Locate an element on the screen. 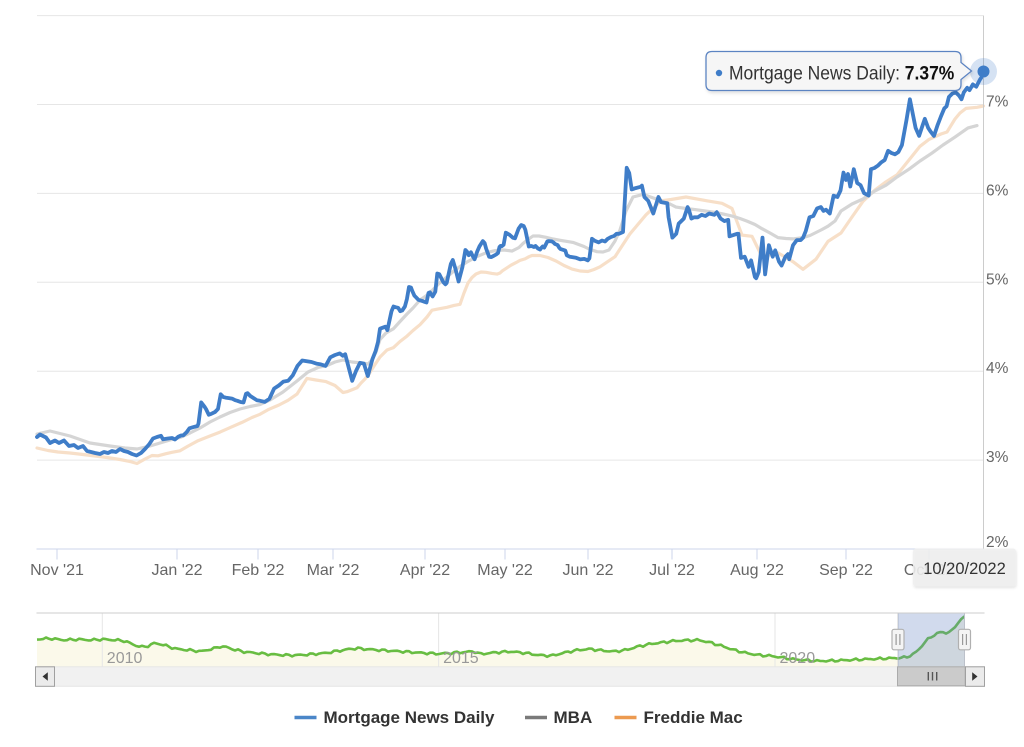 The image size is (1024, 747). svg-text: 6% is located at coordinates (997, 190).